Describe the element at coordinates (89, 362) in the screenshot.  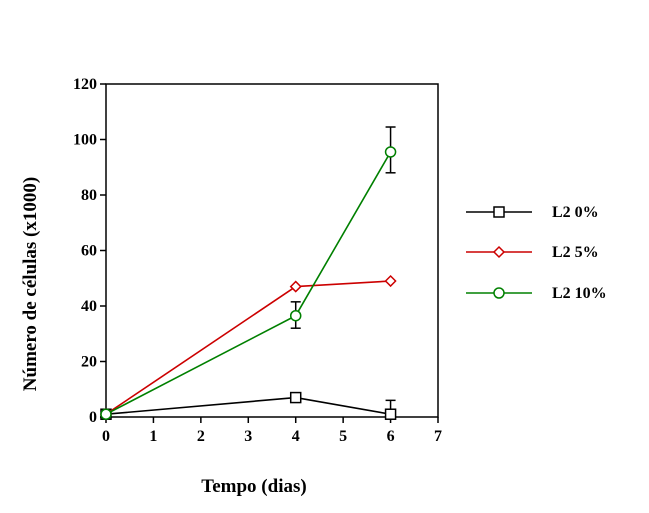
I see `y-tick-label-20: 20` at that location.